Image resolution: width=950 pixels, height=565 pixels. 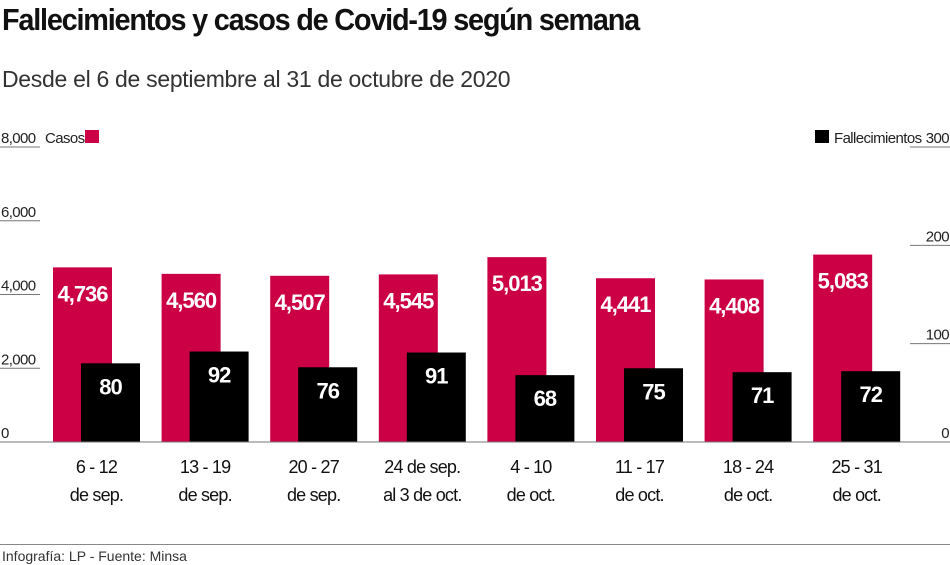 What do you see at coordinates (878, 138) in the screenshot?
I see `legend-fallecimientos-label: Fallecimientos` at bounding box center [878, 138].